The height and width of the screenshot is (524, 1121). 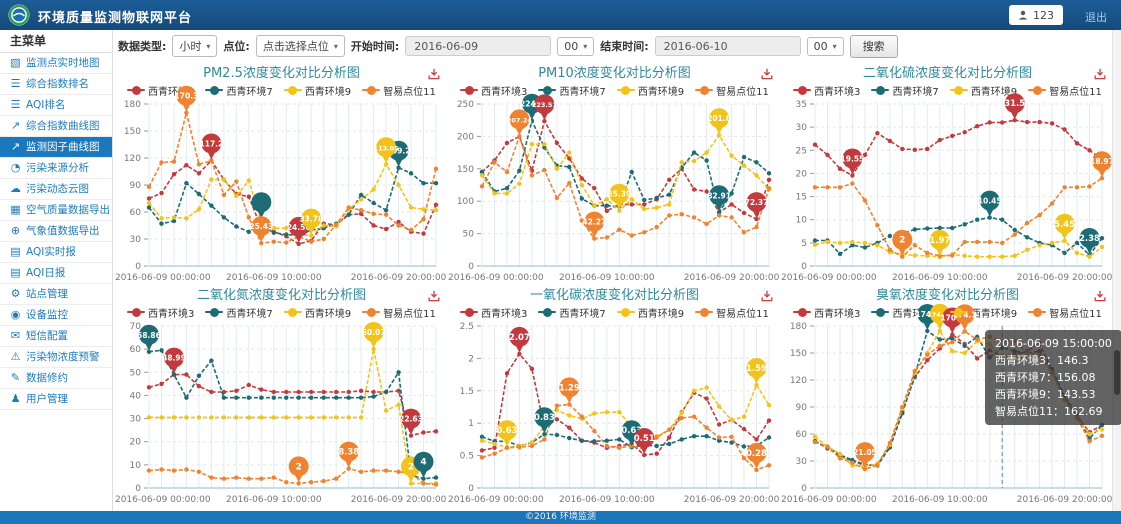 What do you see at coordinates (56, 315) in the screenshot?
I see `sidebar-item-13: ◉ 设备监控` at bounding box center [56, 315].